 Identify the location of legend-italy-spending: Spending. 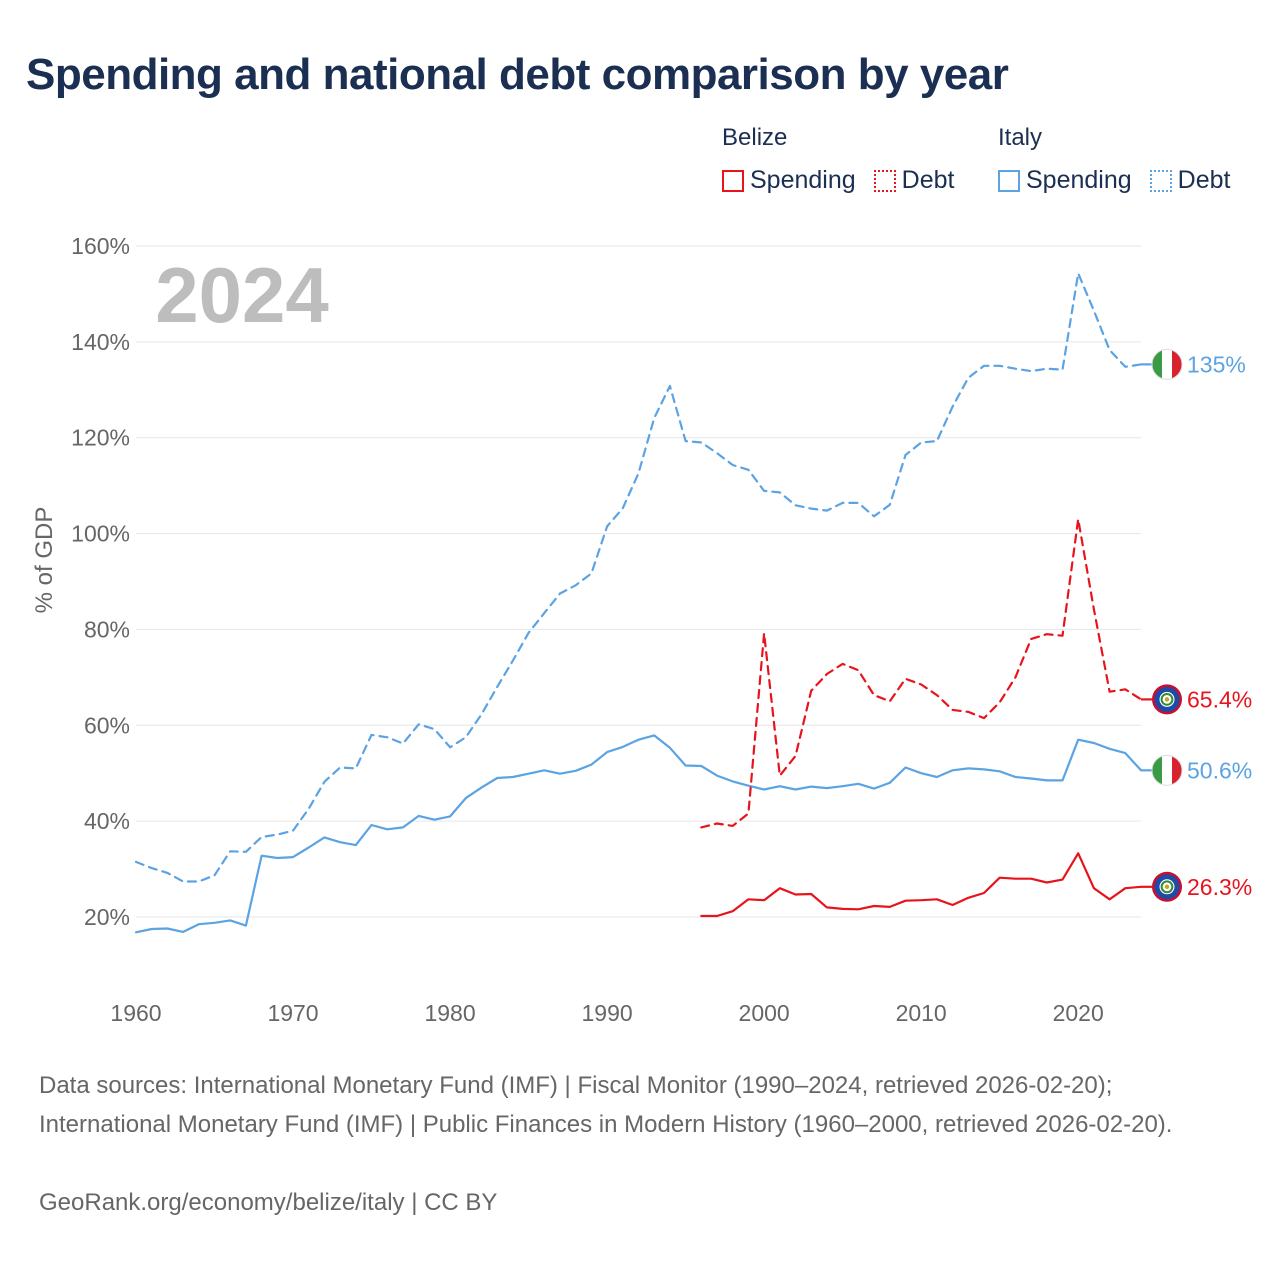
(1065, 180).